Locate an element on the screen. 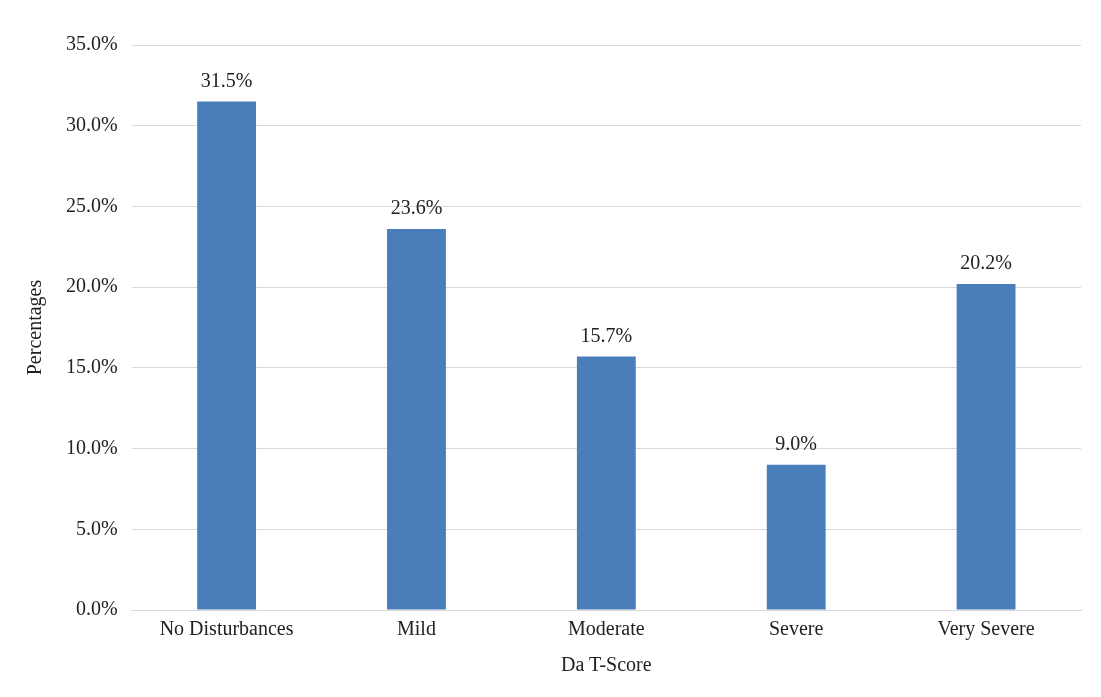 The width and height of the screenshot is (1101, 697). x-axis-title: Da T-Score is located at coordinates (606, 664).